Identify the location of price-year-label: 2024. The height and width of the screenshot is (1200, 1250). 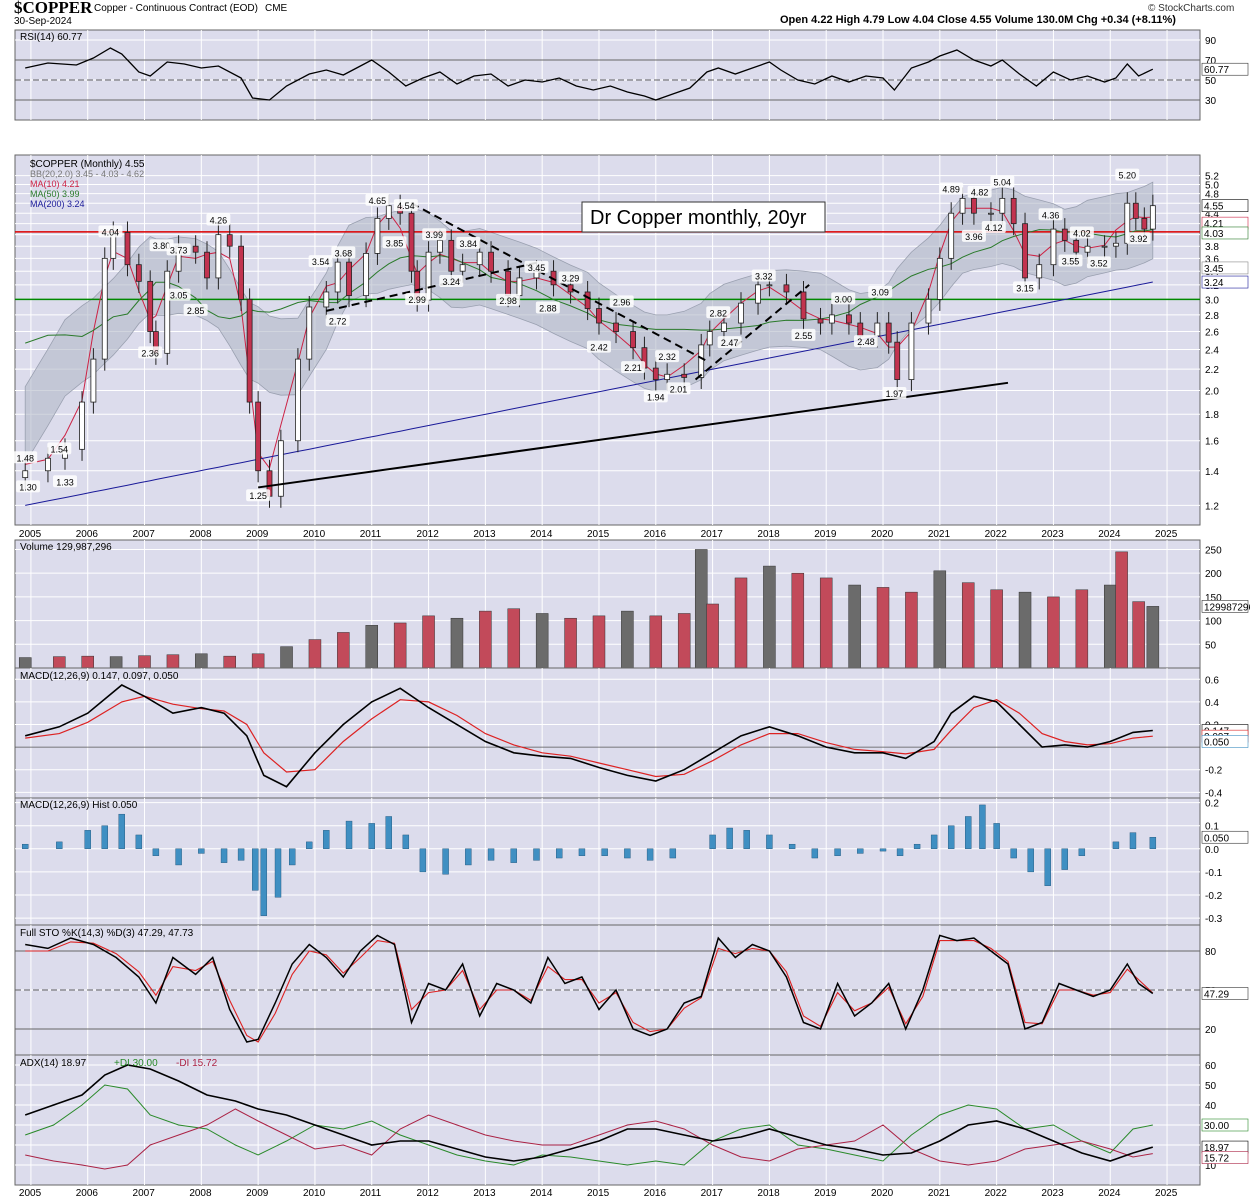
(1109, 534).